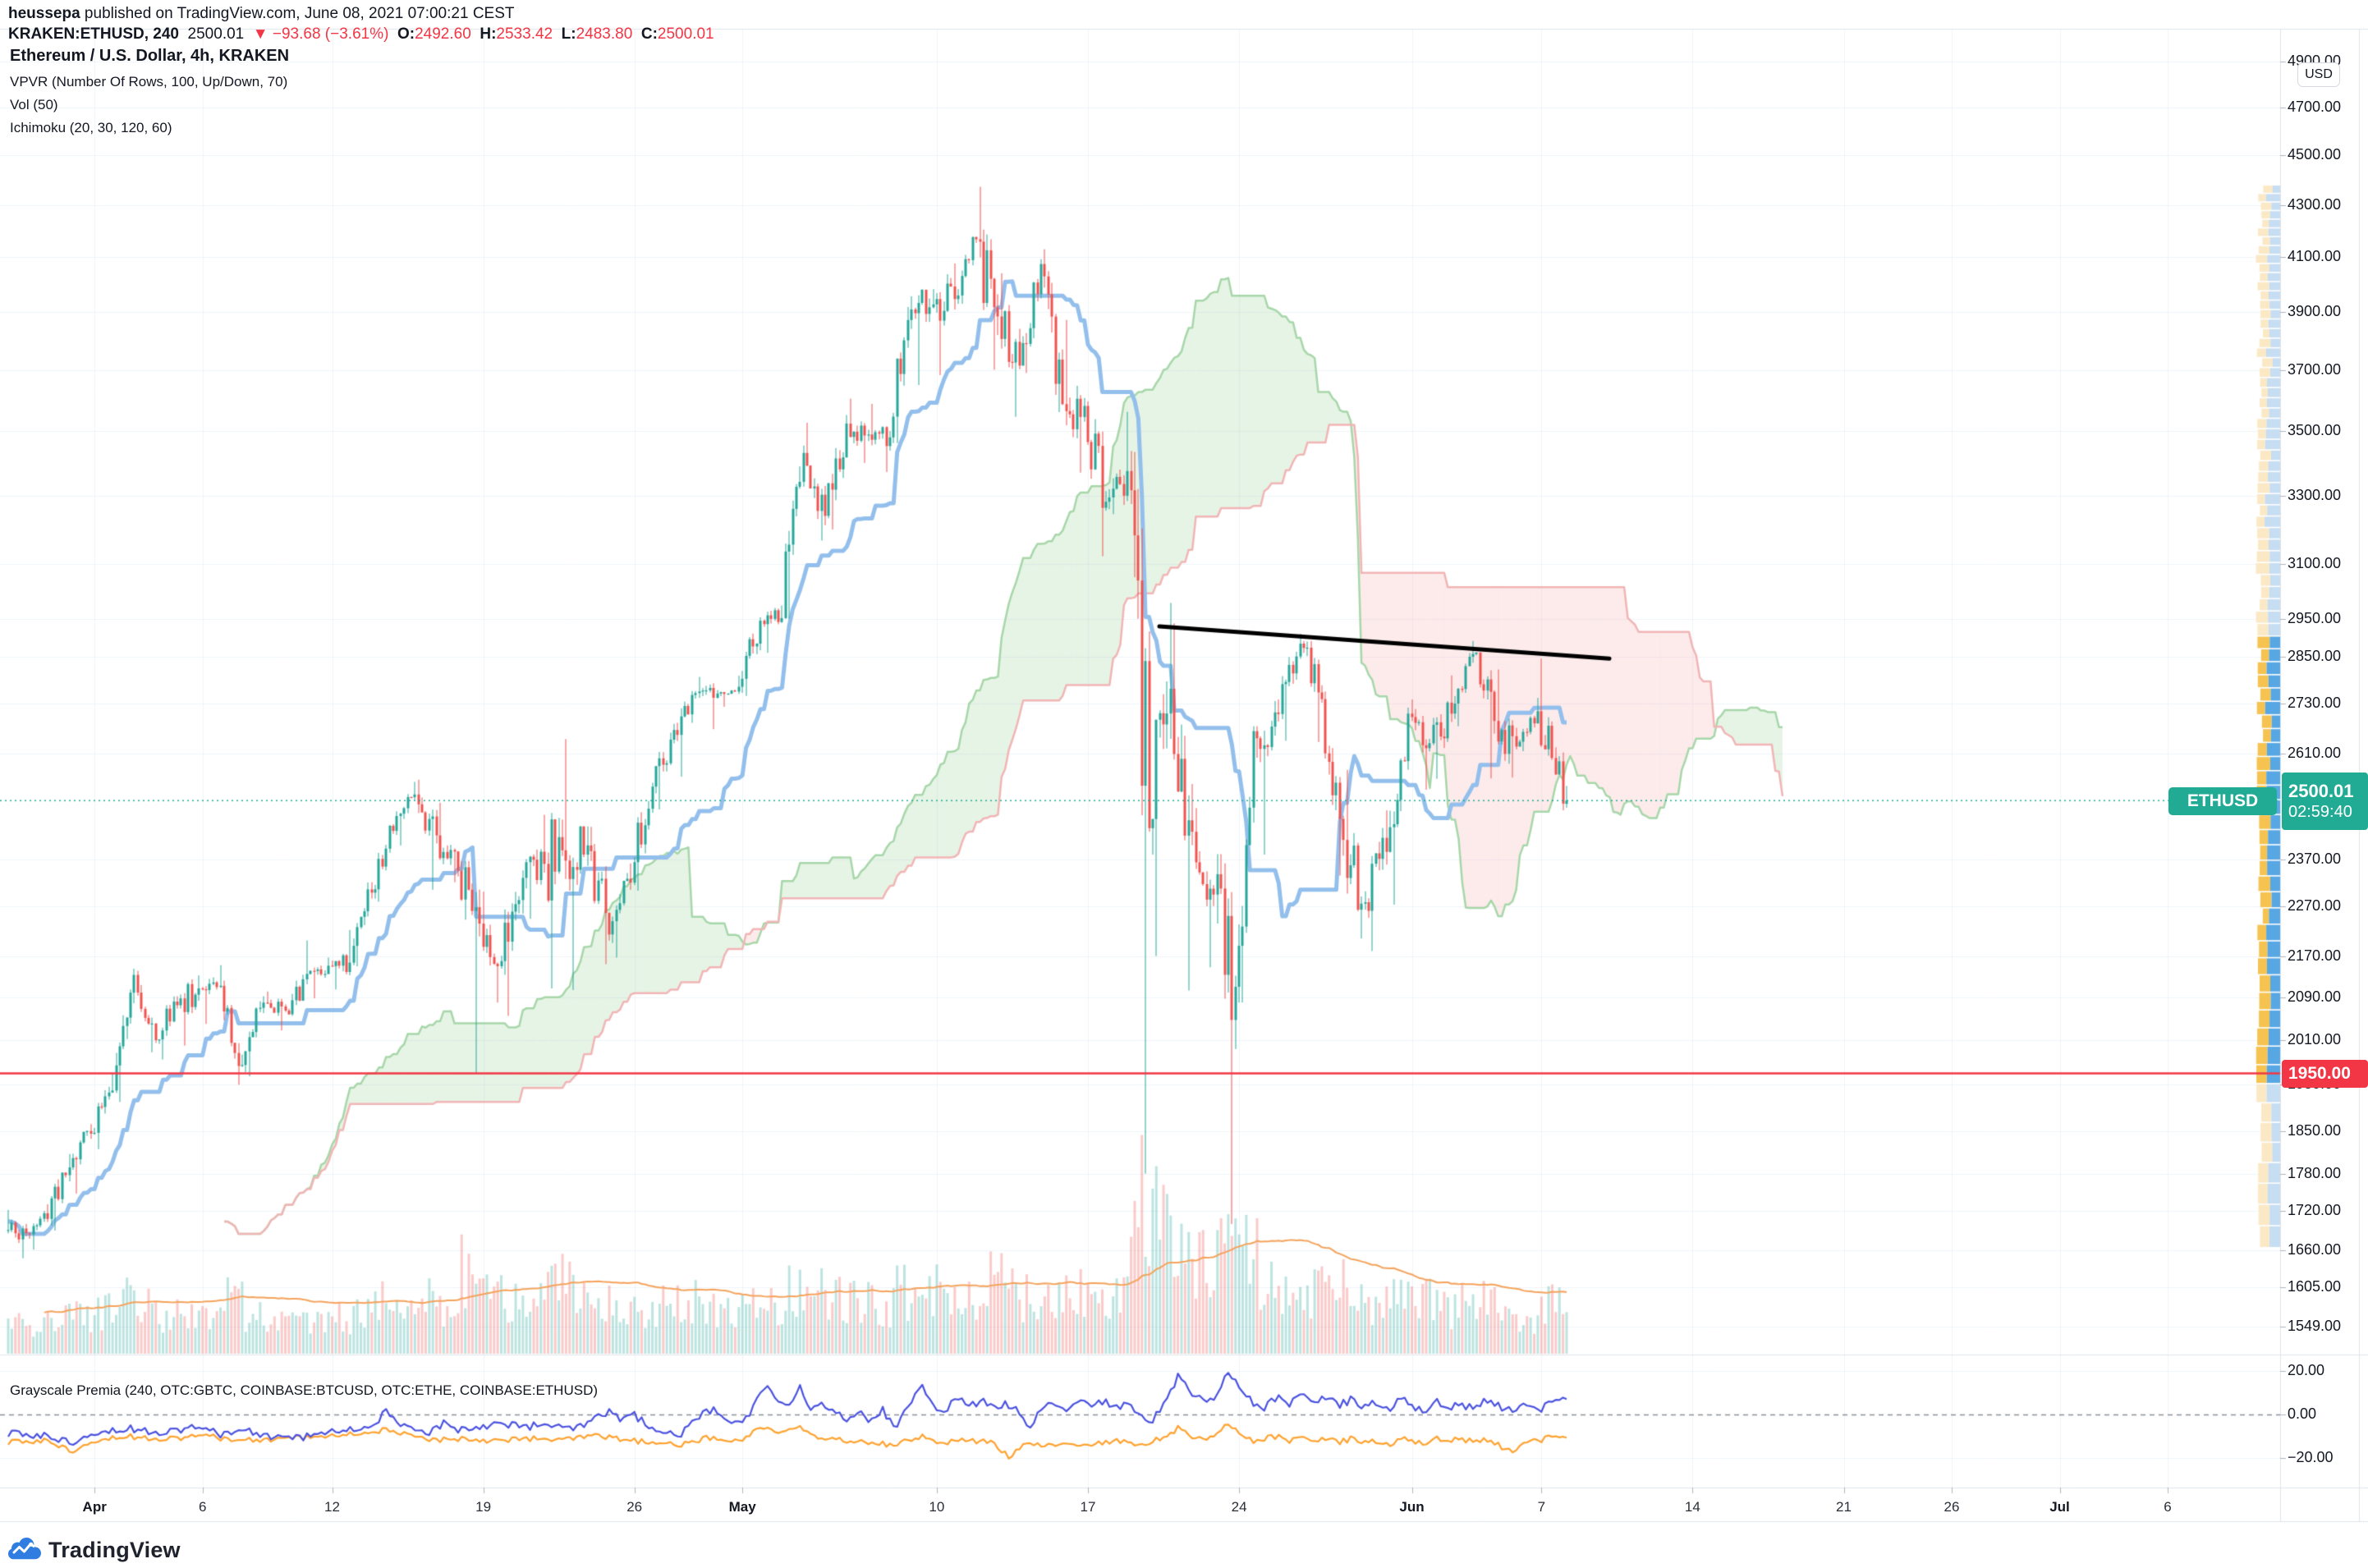  What do you see at coordinates (2315, 1325) in the screenshot?
I see `price-axis-label: 1549.00` at bounding box center [2315, 1325].